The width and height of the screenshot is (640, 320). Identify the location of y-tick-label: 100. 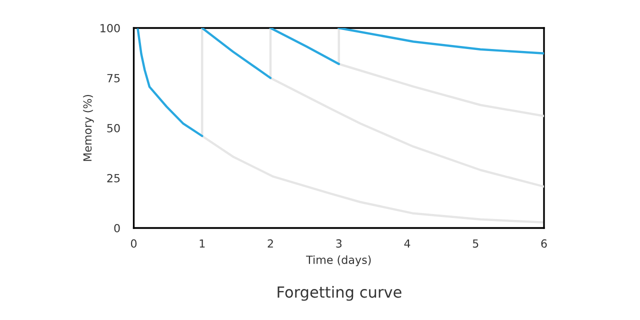
(110, 28).